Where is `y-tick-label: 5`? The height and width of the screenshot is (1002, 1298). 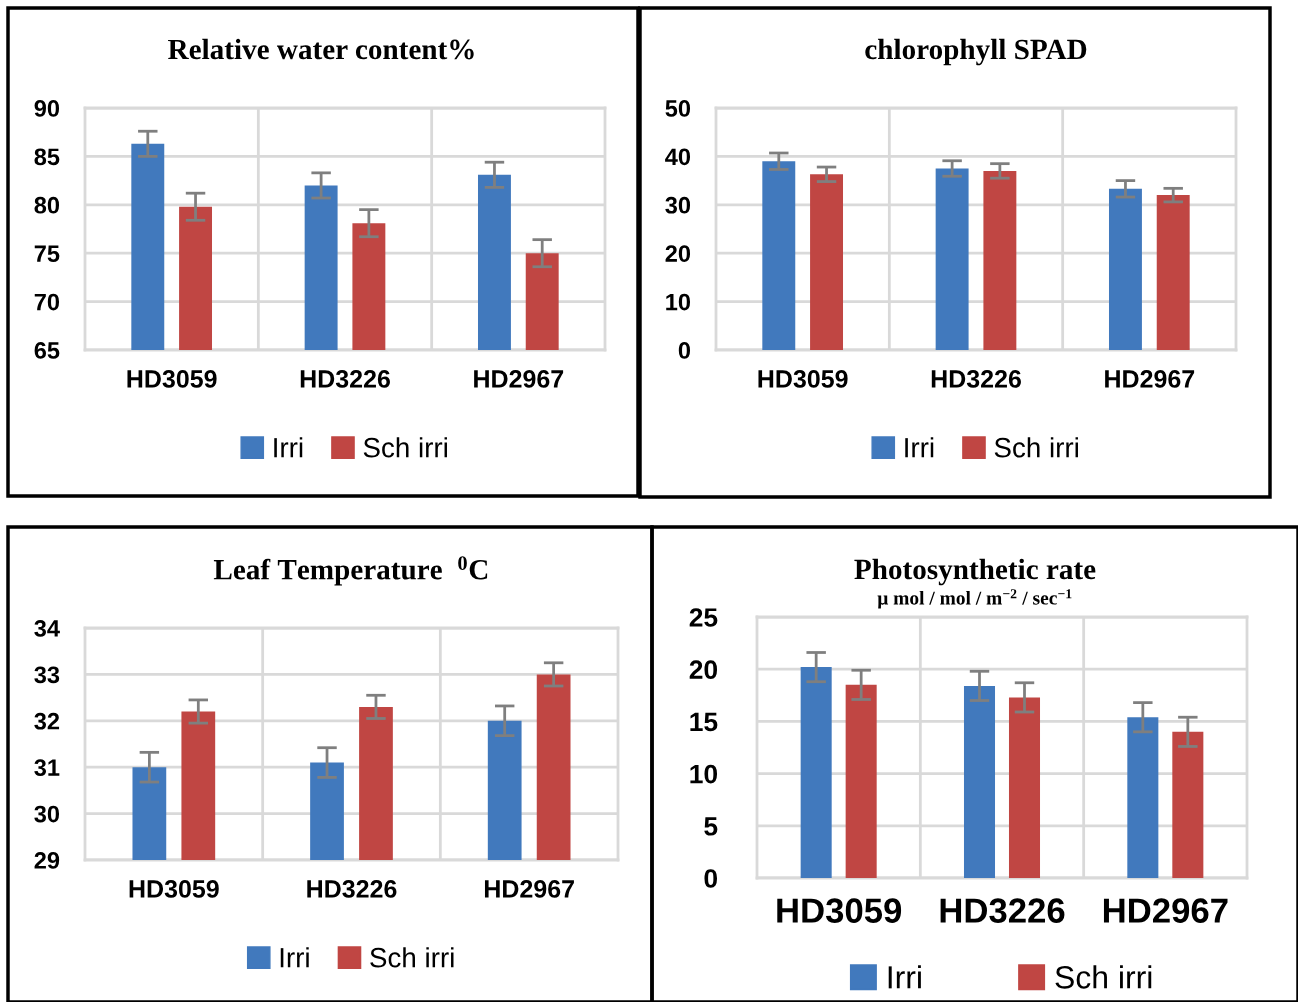 y-tick-label: 5 is located at coordinates (711, 826).